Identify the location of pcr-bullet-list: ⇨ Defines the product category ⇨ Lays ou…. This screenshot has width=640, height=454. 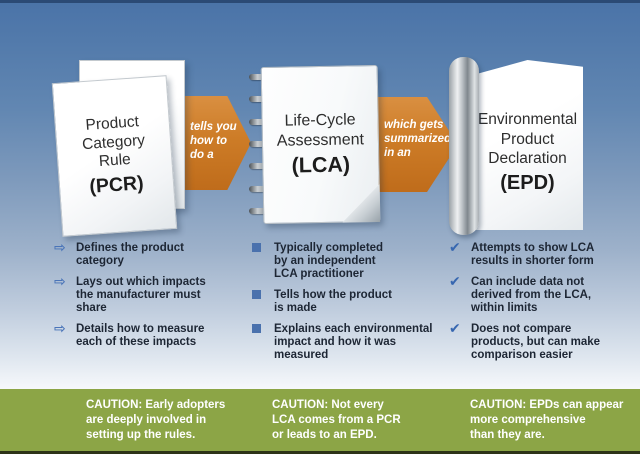
(141, 298).